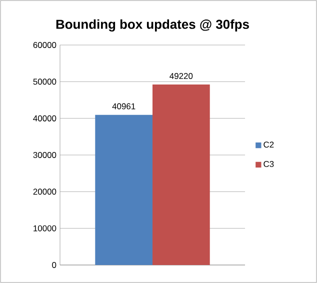  I want to click on y-tick-label: 30000, so click(44, 155).